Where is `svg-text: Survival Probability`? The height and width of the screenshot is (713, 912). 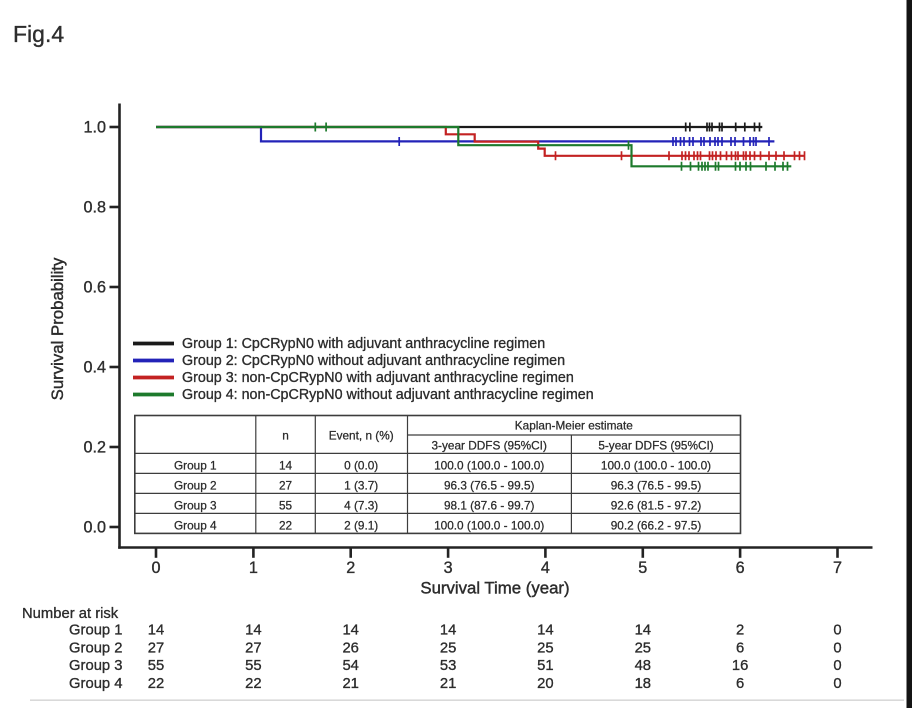
svg-text: Survival Probability is located at coordinates (57, 328).